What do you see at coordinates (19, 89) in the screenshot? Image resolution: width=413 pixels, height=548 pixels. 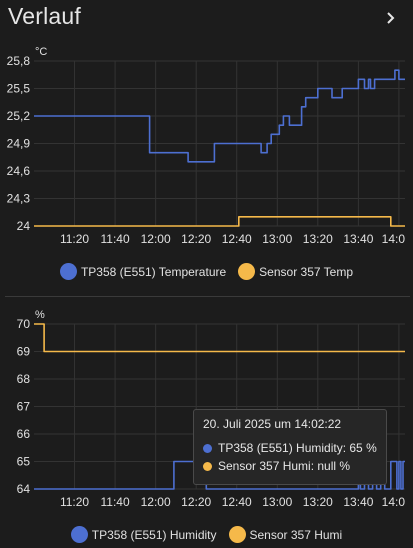 I see `y-tick-label: 25,5` at bounding box center [19, 89].